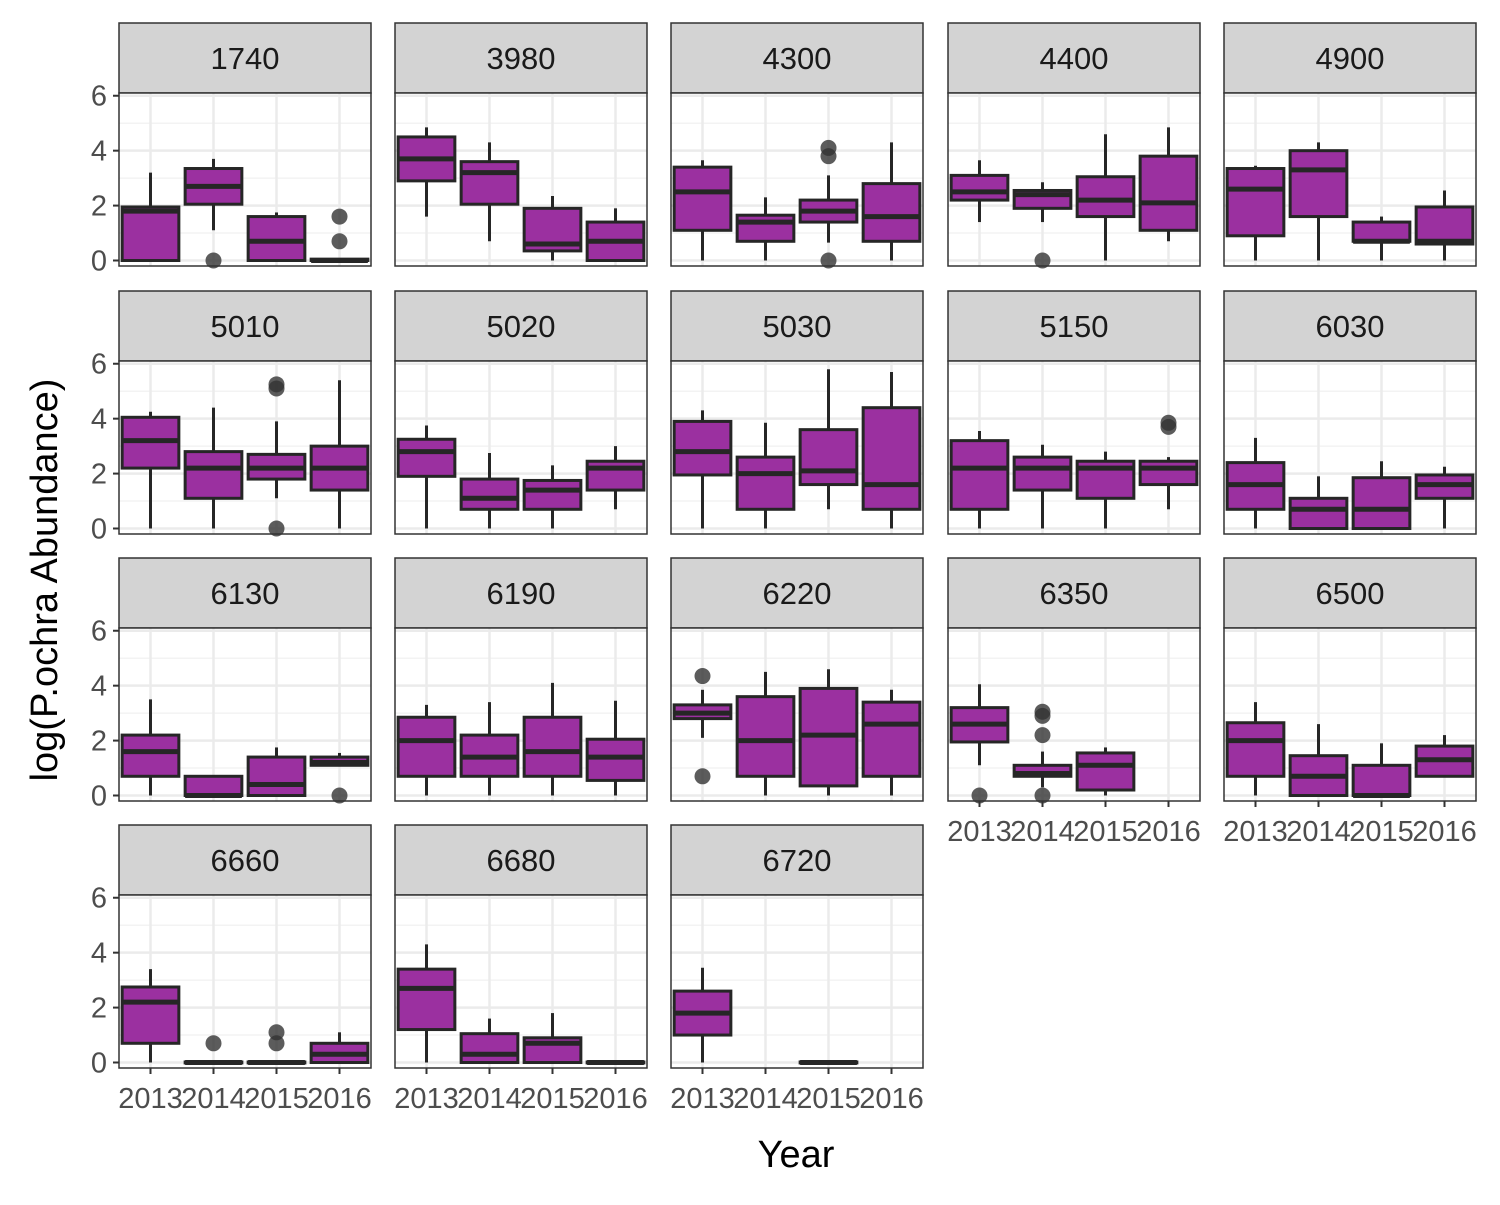  What do you see at coordinates (339, 454) in the screenshot?
I see `box-5010-2016` at bounding box center [339, 454].